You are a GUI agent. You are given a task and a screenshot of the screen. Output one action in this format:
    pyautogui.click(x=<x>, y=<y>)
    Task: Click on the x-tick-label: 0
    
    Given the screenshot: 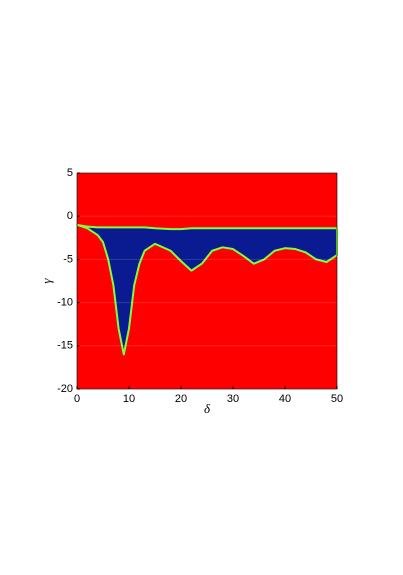 What is the action you would take?
    pyautogui.click(x=77, y=399)
    